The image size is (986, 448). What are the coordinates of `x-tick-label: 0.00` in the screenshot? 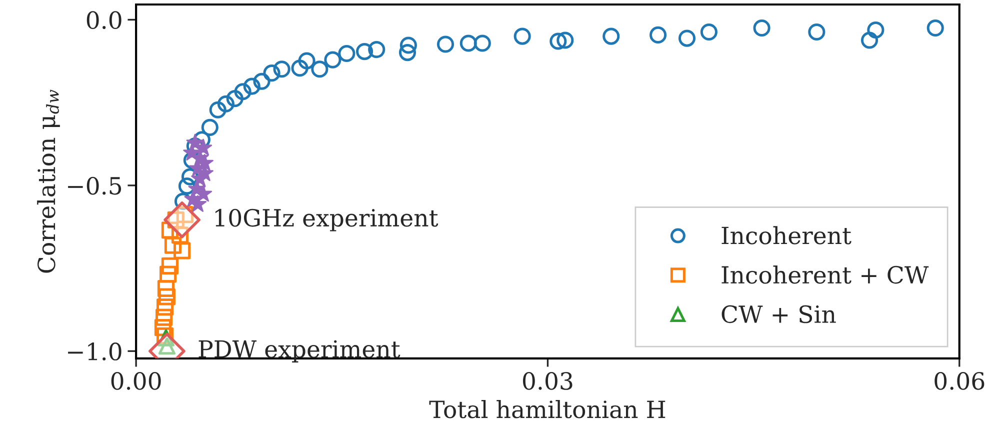 It's located at (136, 381).